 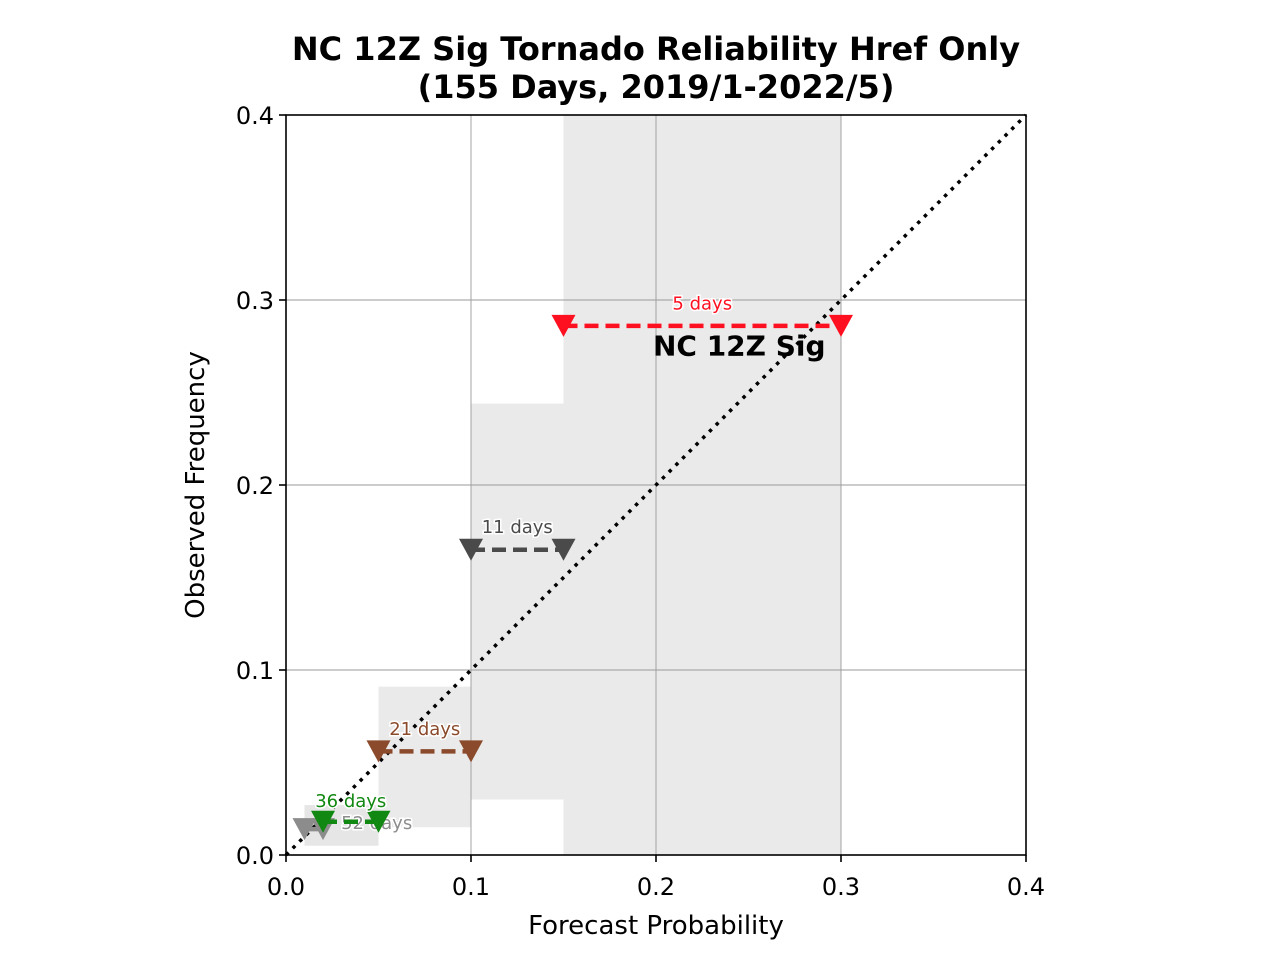 What do you see at coordinates (255, 486) in the screenshot?
I see `y-tick-label-2: 0.2` at bounding box center [255, 486].